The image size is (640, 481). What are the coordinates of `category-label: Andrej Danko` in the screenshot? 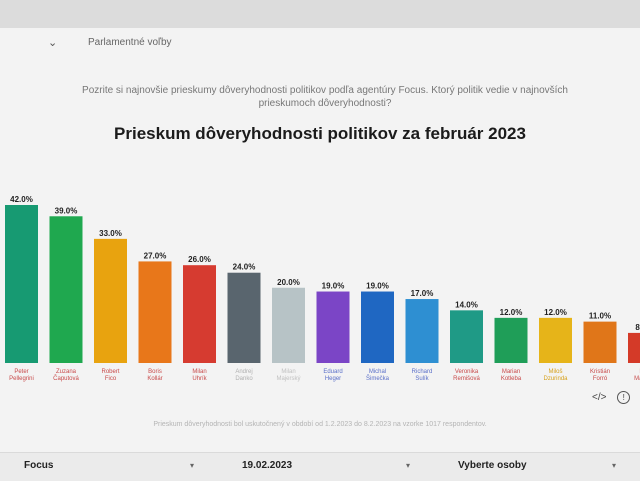 It's located at (244, 375).